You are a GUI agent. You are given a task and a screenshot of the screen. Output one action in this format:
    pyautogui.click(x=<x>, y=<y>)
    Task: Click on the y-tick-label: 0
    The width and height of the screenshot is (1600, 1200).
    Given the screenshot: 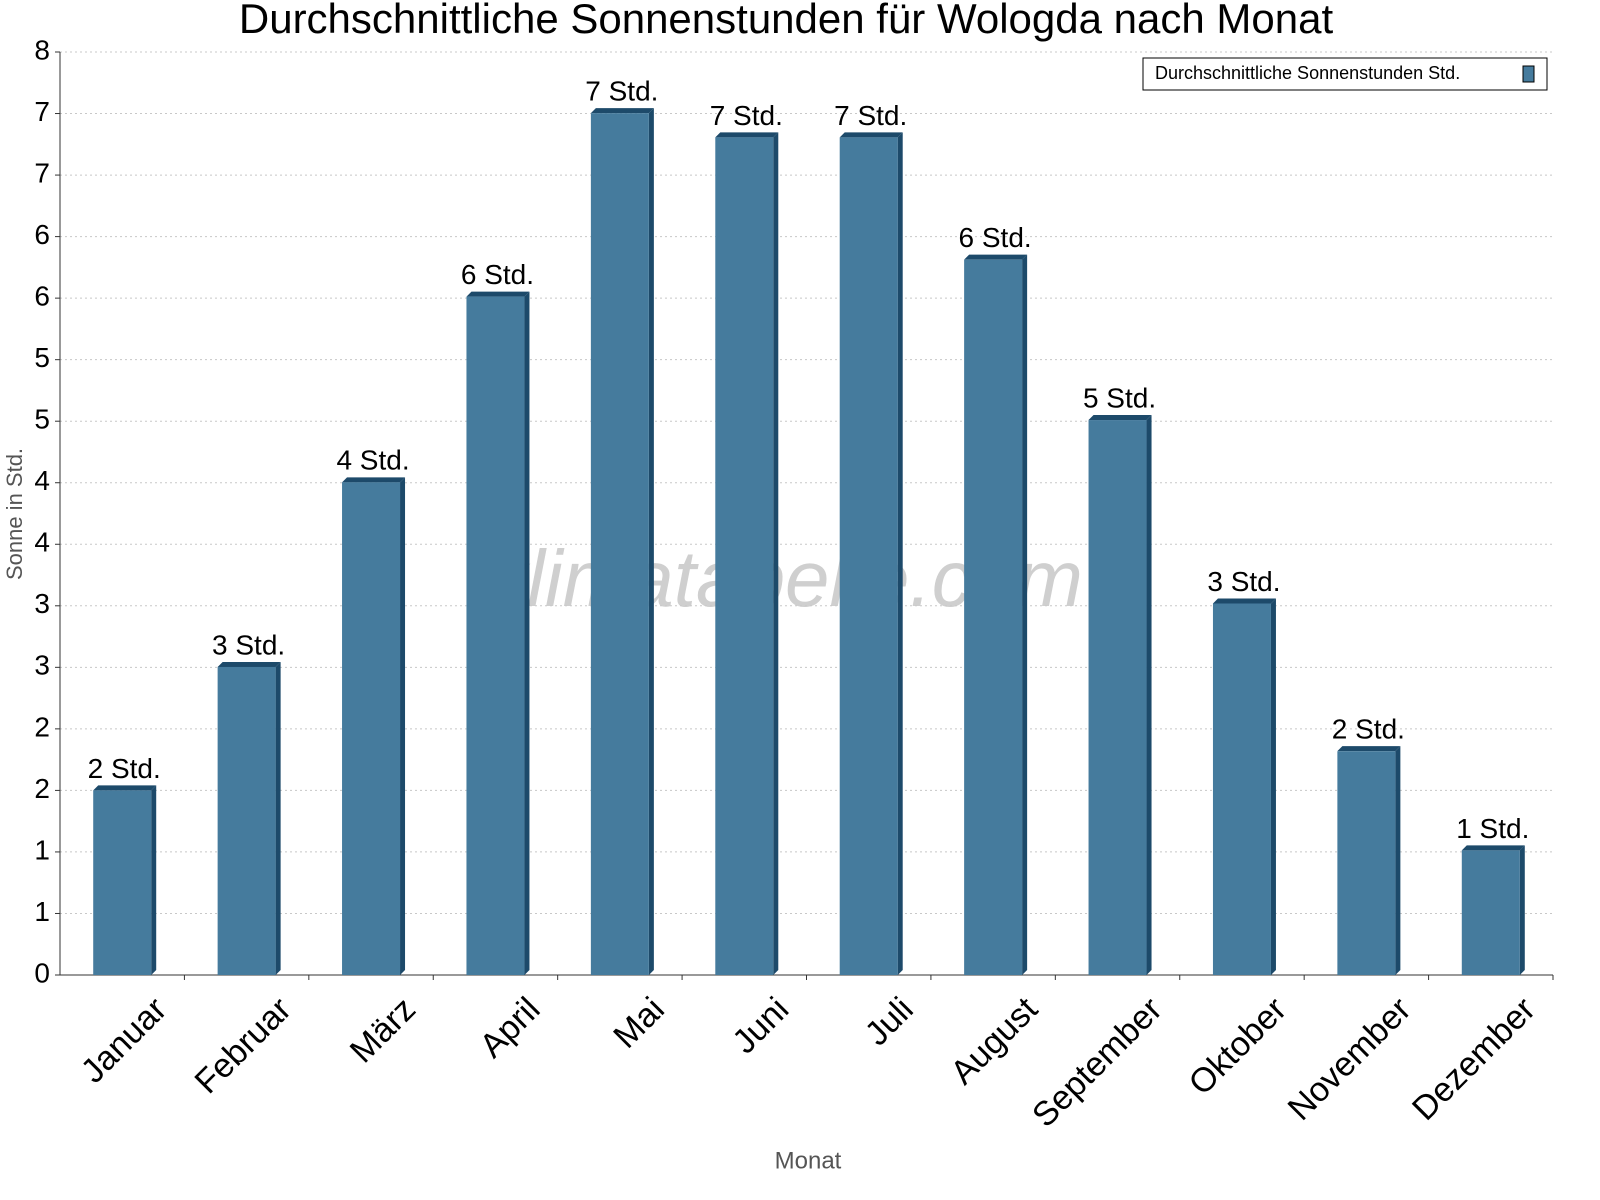 What is the action you would take?
    pyautogui.click(x=42, y=972)
    